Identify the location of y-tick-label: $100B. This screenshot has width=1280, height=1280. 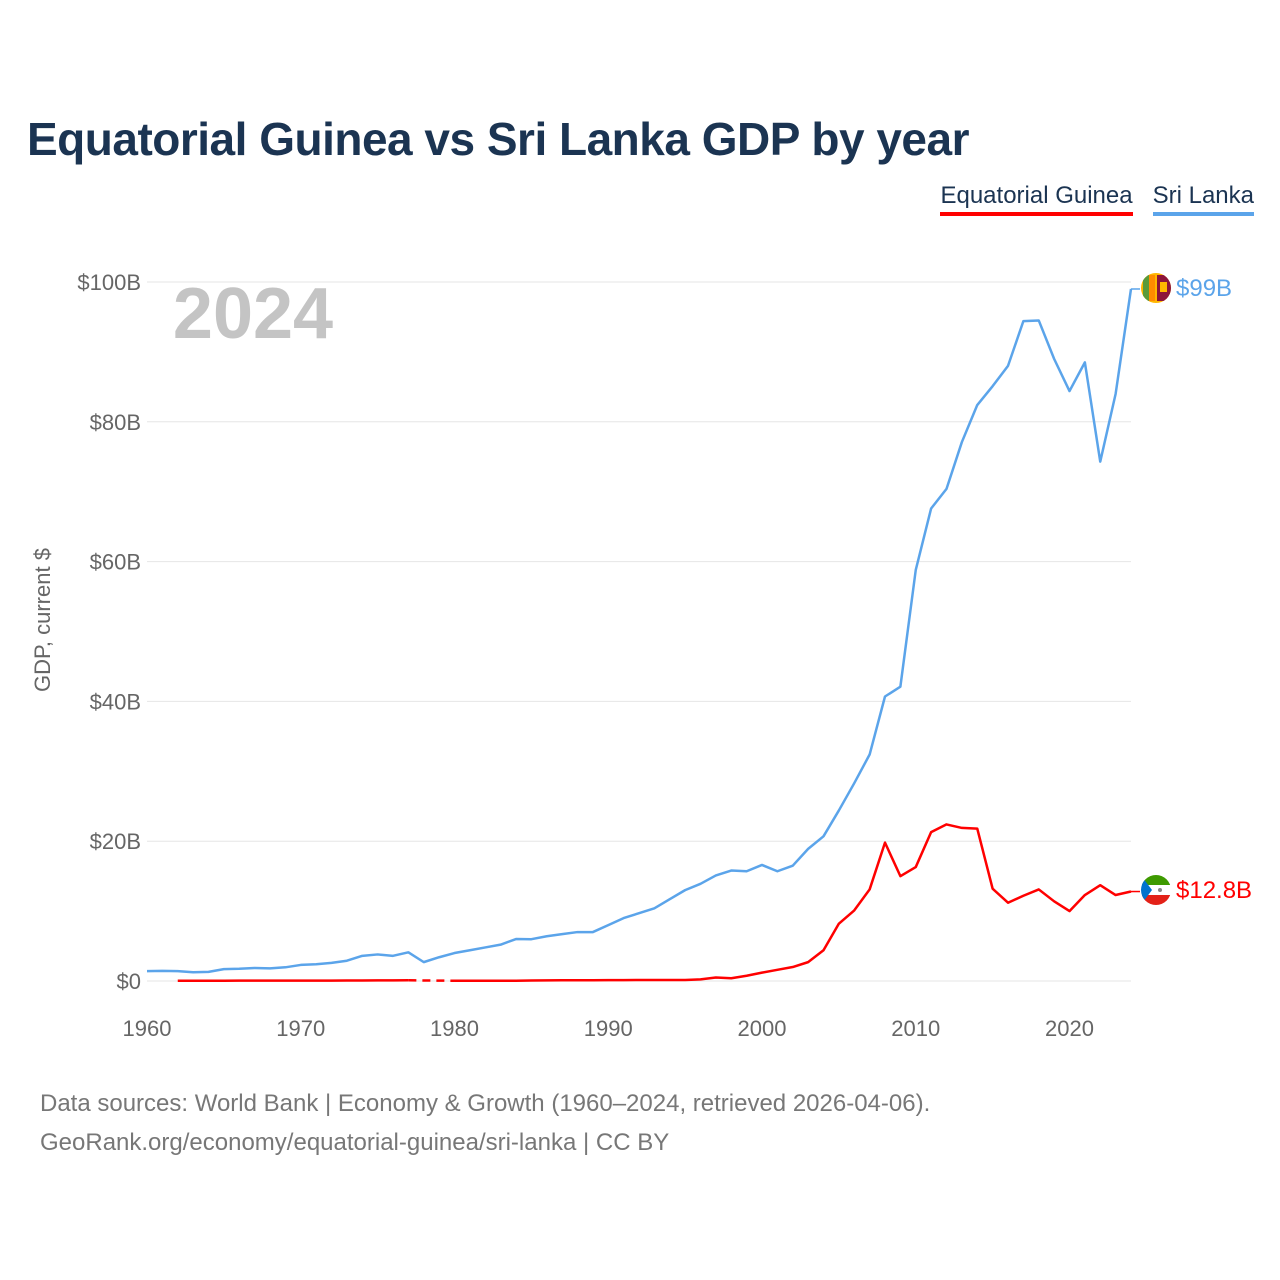
(109, 282).